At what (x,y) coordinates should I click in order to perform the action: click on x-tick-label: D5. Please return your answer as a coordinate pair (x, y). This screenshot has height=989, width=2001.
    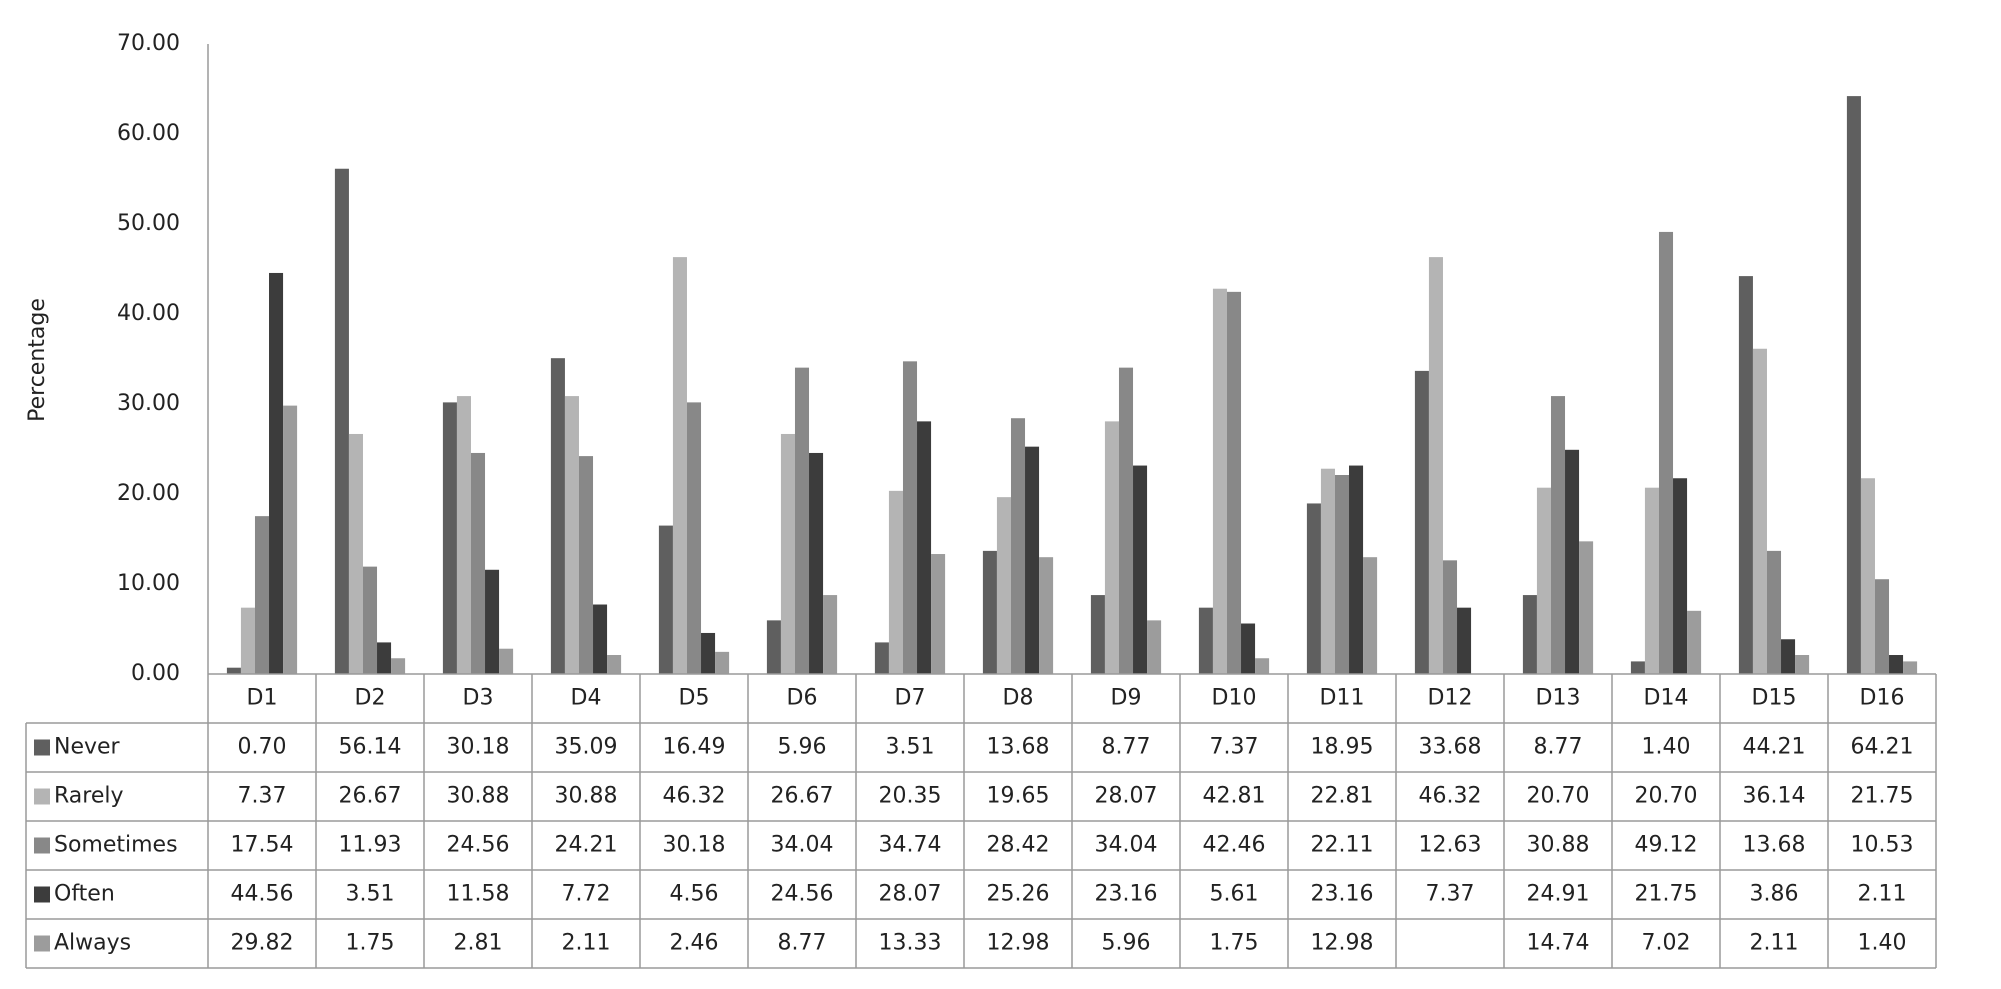
    Looking at the image, I should click on (694, 698).